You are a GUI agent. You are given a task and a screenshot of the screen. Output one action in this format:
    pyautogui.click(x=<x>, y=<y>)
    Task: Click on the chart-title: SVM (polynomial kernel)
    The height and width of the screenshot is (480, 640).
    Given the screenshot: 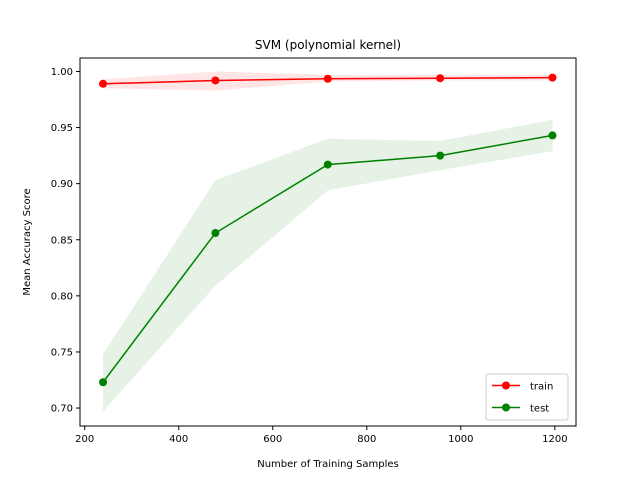 What is the action you would take?
    pyautogui.click(x=328, y=45)
    